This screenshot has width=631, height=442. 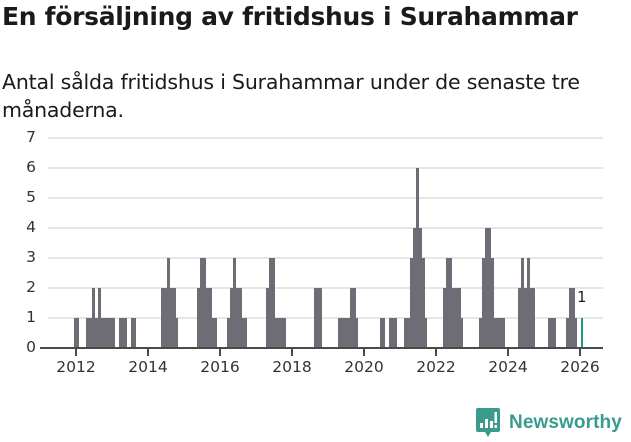 What do you see at coordinates (436, 367) in the screenshot?
I see `x-tick-label: 2022` at bounding box center [436, 367].